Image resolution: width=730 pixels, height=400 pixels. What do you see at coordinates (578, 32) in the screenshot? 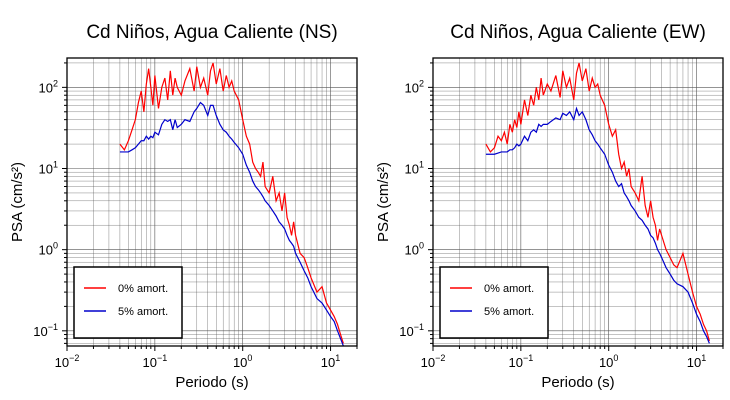
I see `chart-title: Cd Niños, Agua Caliente (EW)` at bounding box center [578, 32].